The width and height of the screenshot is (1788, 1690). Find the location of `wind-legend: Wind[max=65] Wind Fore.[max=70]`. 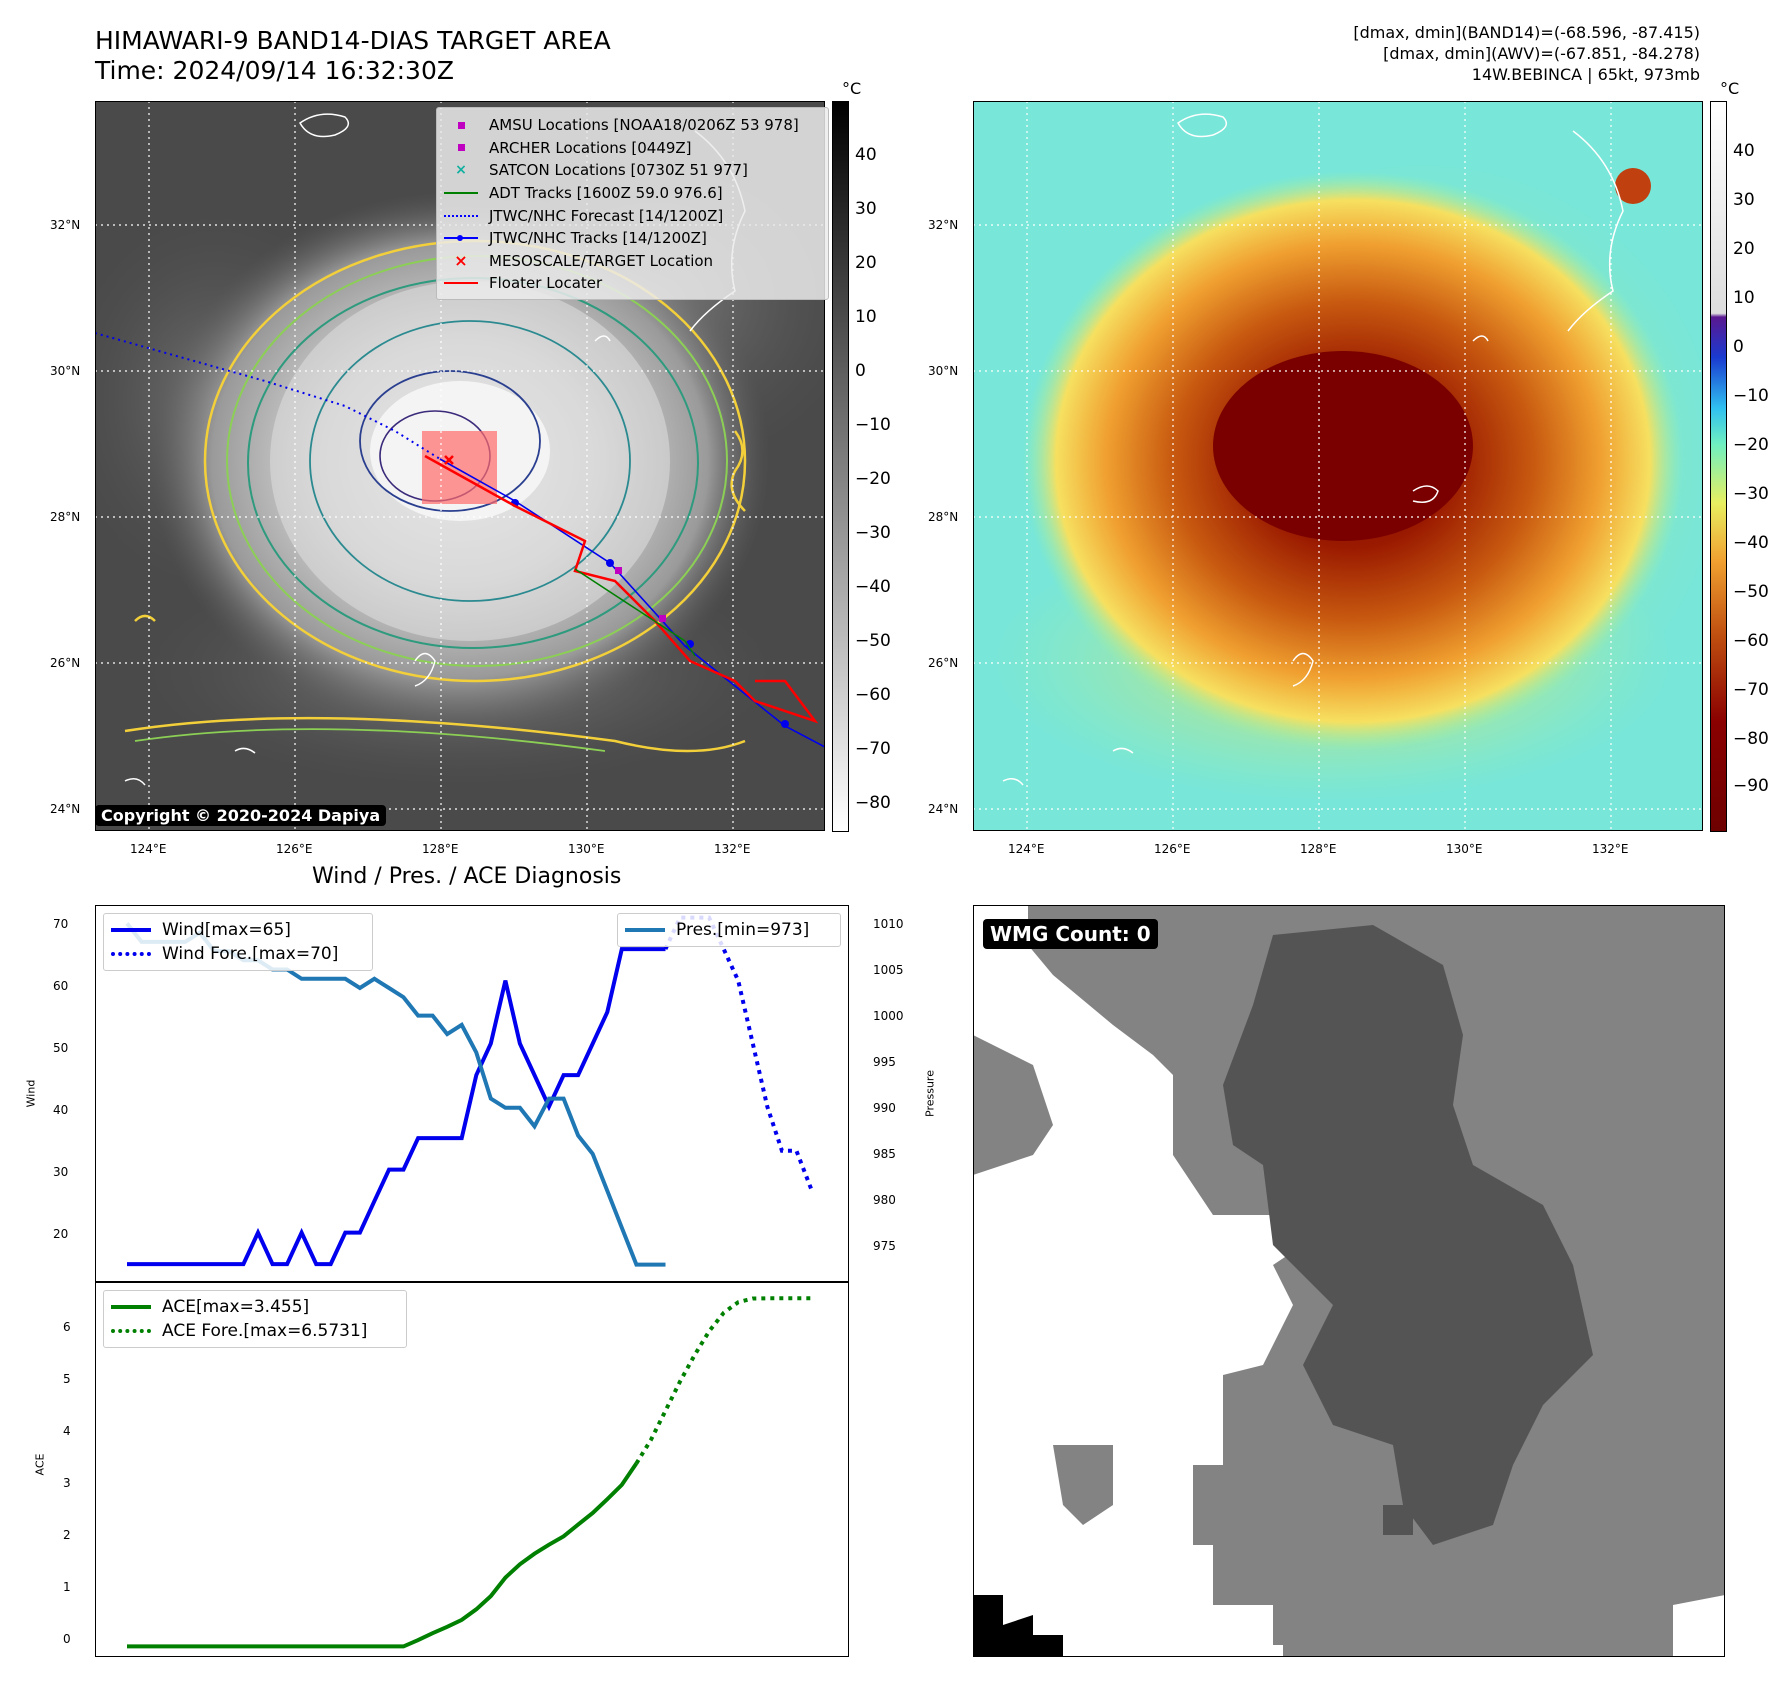

wind-legend: Wind[max=65] Wind Fore.[max=70] is located at coordinates (238, 942).